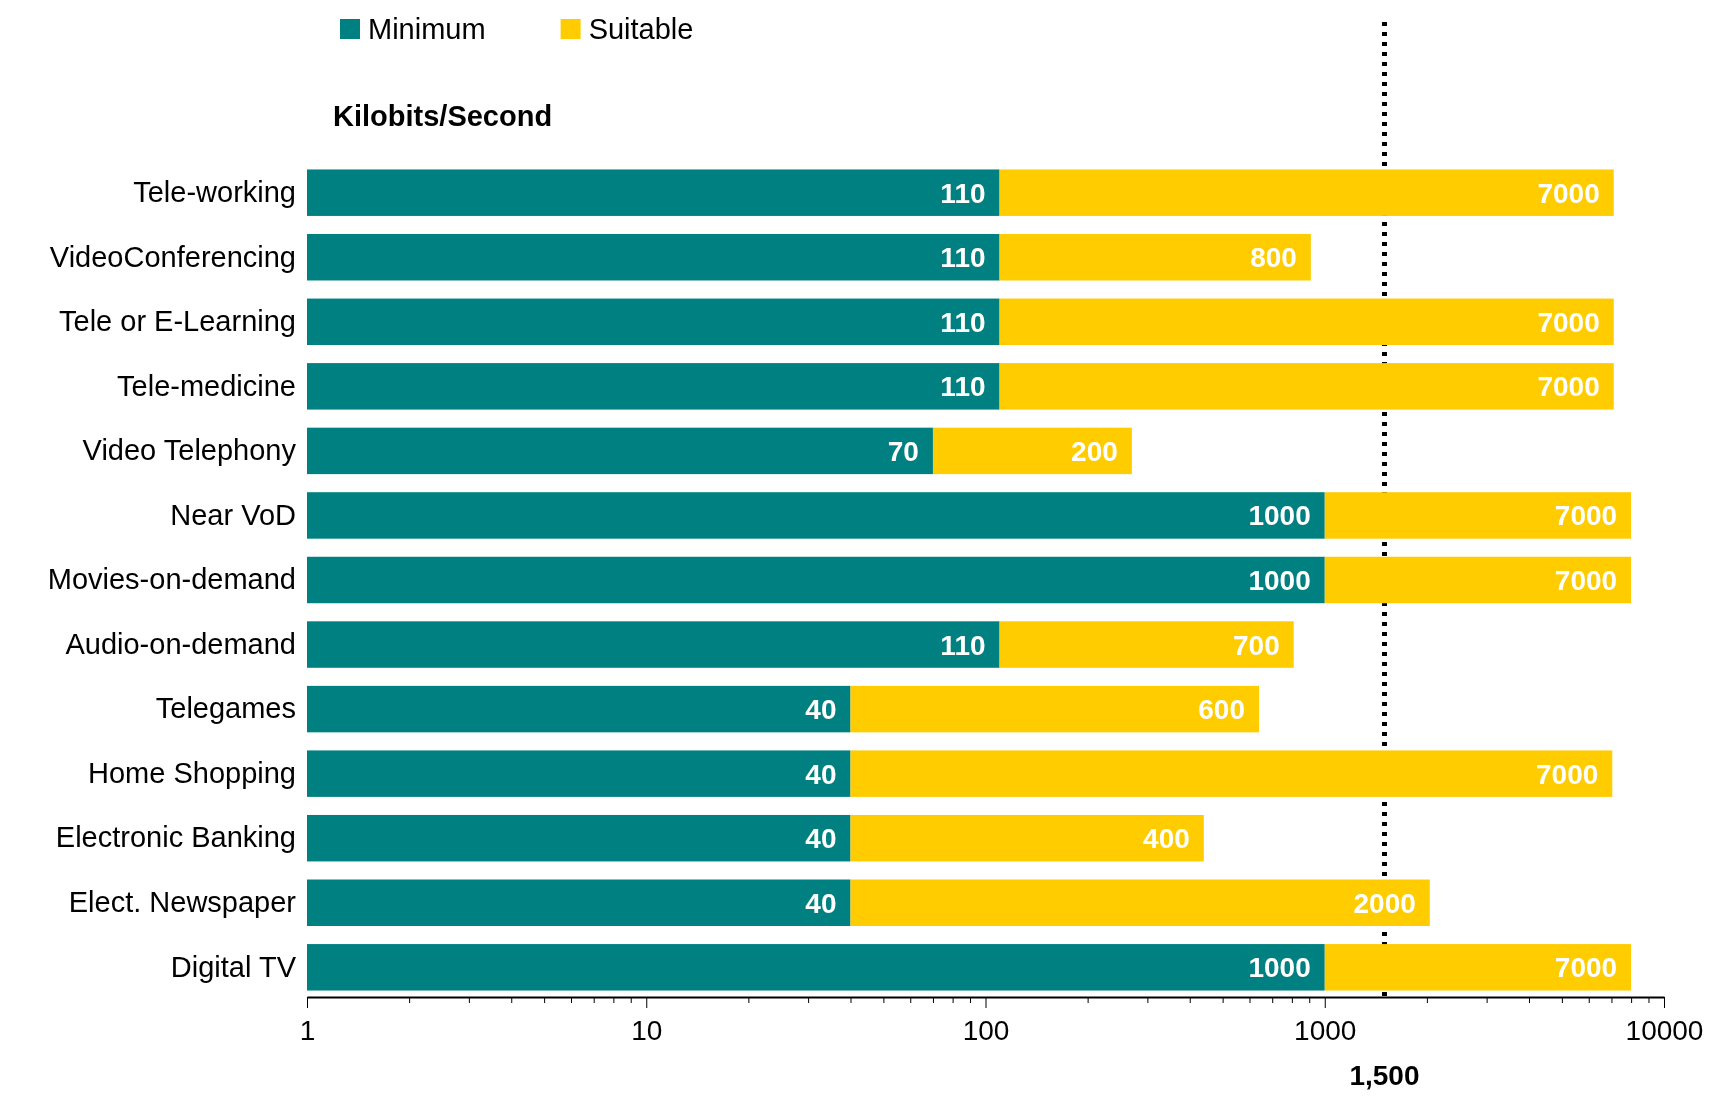 The width and height of the screenshot is (1728, 1102). Describe the element at coordinates (1384, 903) in the screenshot. I see `data-label: 2000` at that location.